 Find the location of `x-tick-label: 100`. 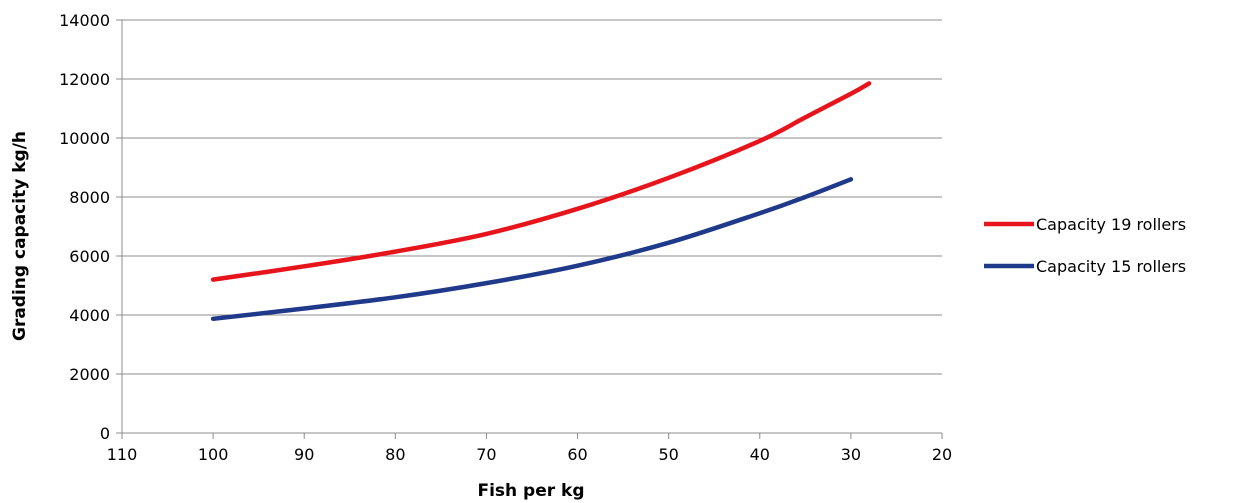

x-tick-label: 100 is located at coordinates (213, 454).